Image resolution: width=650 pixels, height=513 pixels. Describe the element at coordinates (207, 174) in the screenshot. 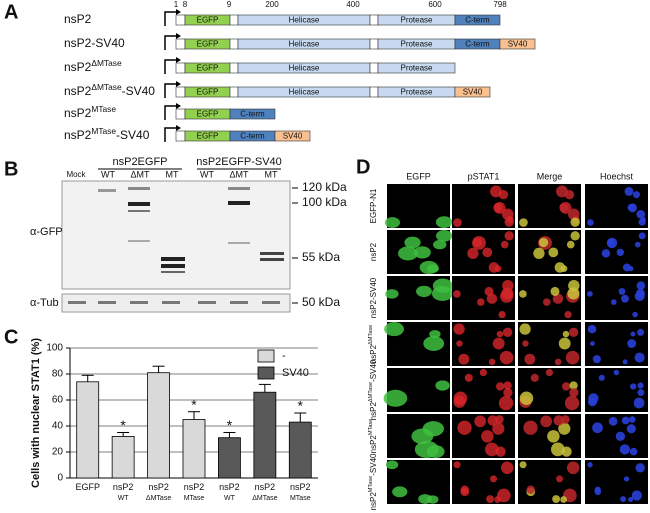

I see `lane-label: WT` at that location.